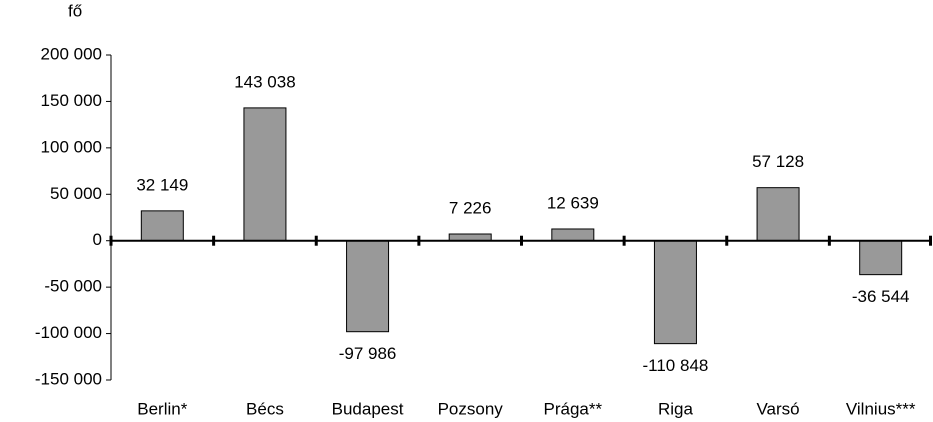  What do you see at coordinates (68, 332) in the screenshot?
I see `y-tick-label: -100 000` at bounding box center [68, 332].